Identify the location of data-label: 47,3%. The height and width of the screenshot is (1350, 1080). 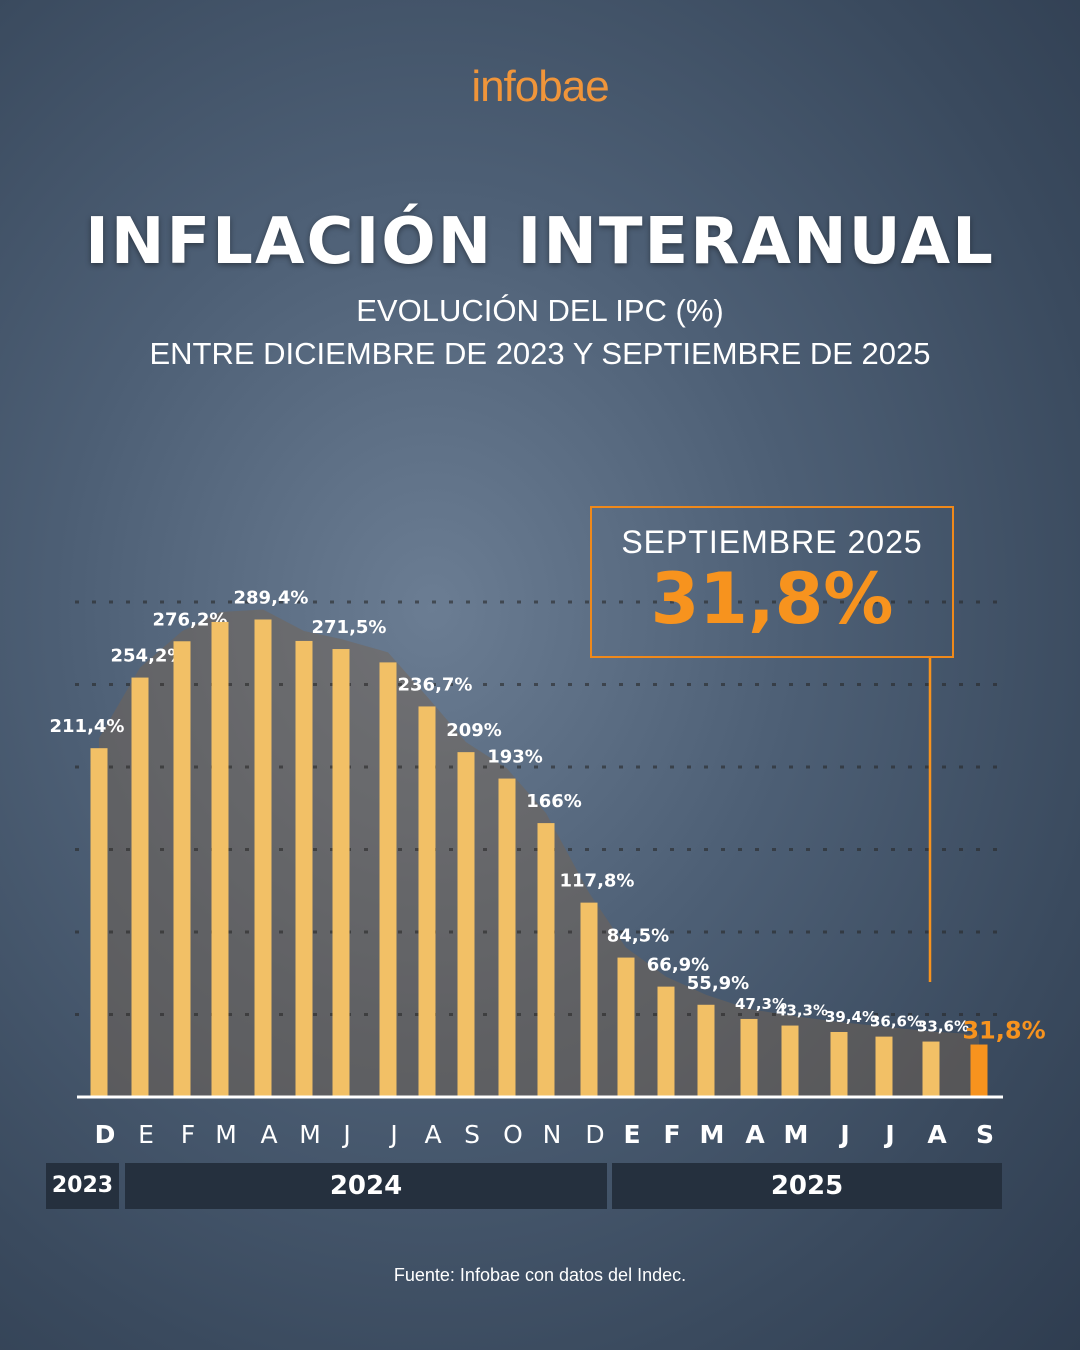
(761, 1004).